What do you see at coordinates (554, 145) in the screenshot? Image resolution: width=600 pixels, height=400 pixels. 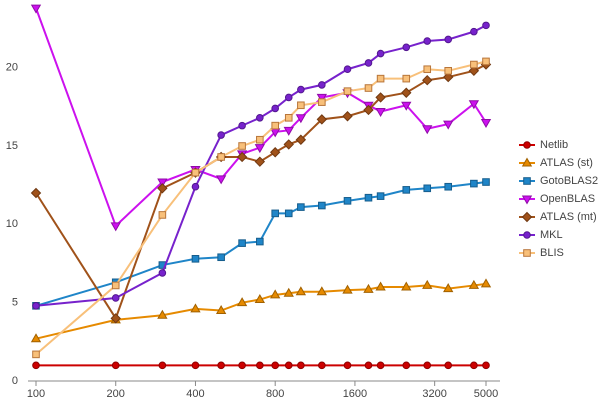 I see `legend-label: Netlib` at bounding box center [554, 145].